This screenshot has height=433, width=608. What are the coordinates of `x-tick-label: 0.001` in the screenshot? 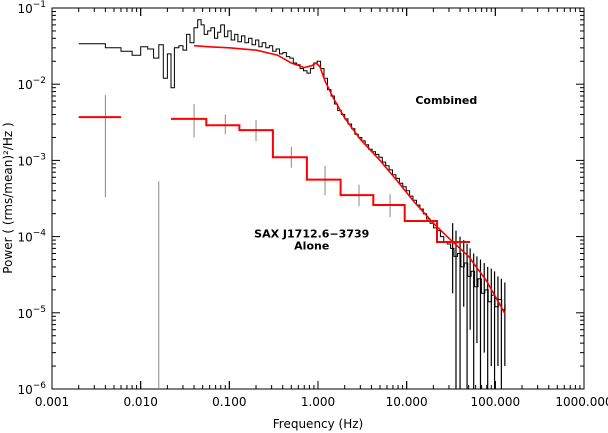 It's located at (52, 402).